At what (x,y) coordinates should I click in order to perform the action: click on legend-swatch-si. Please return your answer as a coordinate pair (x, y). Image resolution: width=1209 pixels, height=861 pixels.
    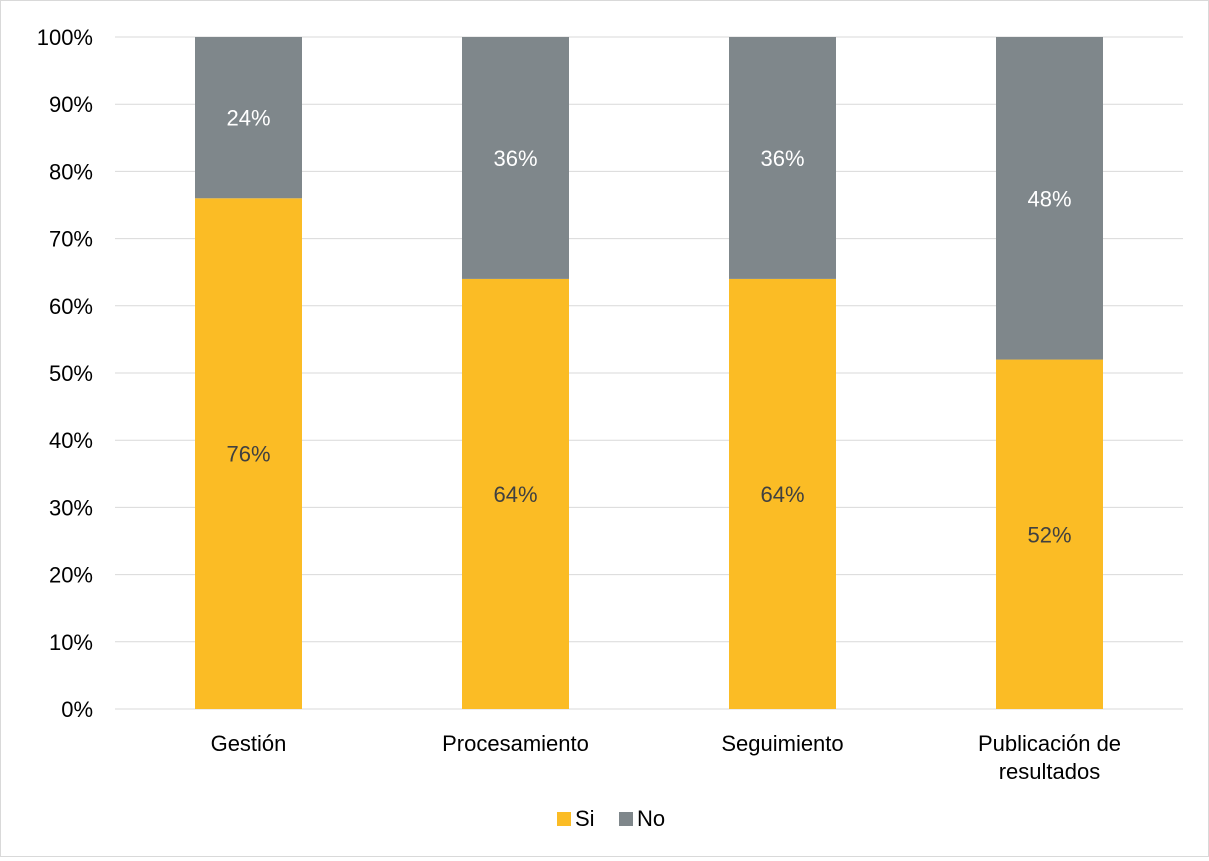
    Looking at the image, I should click on (564, 819).